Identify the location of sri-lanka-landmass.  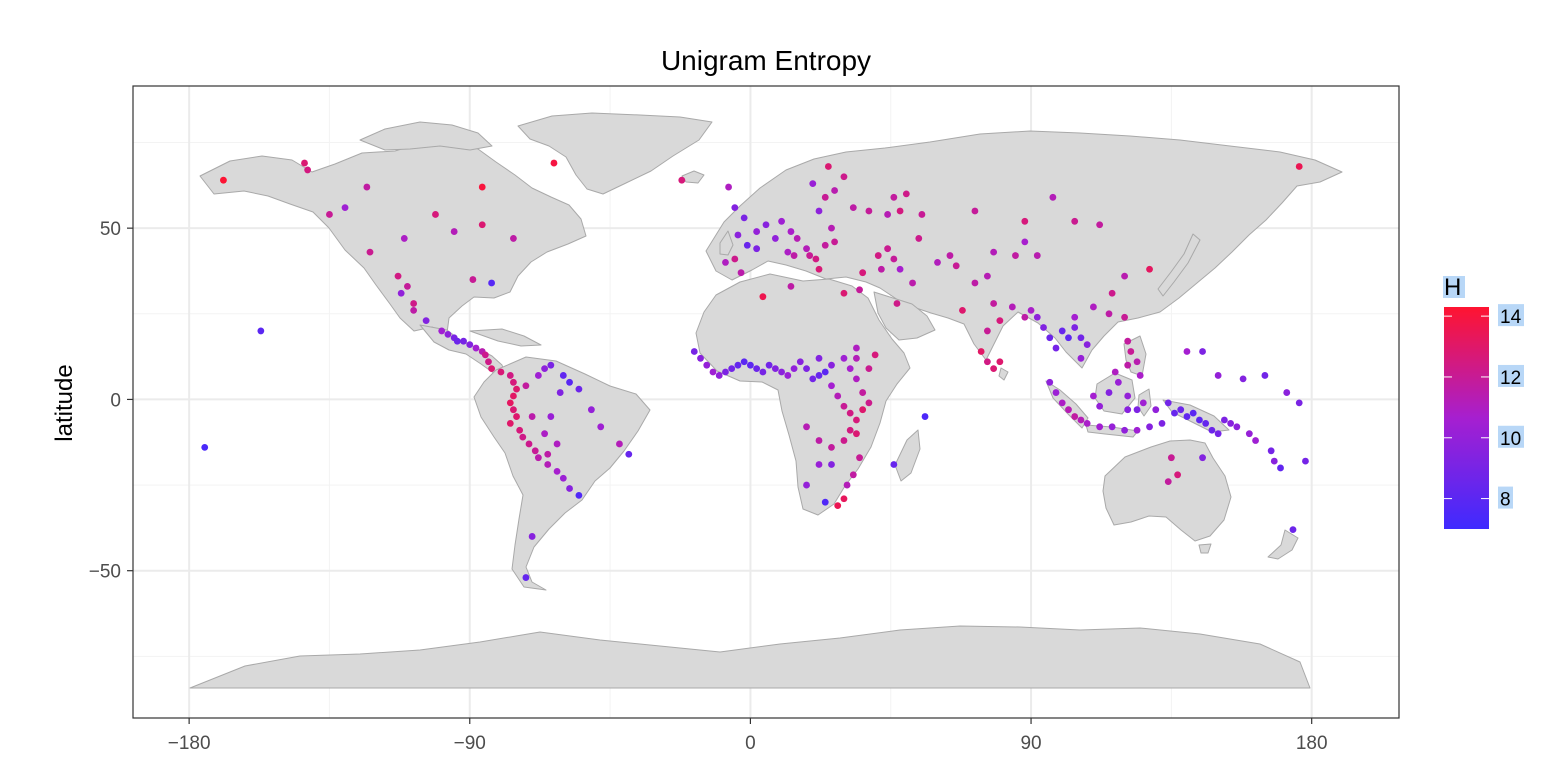
(1003, 374).